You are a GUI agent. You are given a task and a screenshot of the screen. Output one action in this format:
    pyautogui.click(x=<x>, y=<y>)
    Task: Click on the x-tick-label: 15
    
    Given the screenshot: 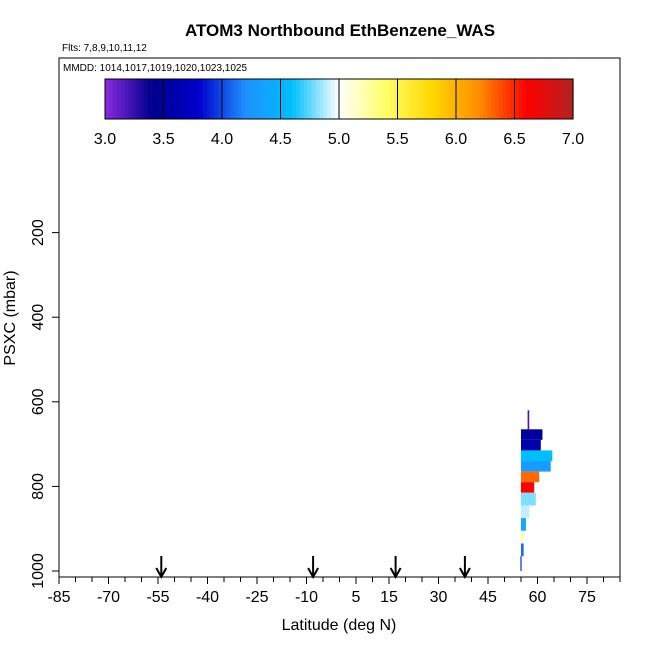 What is the action you would take?
    pyautogui.click(x=389, y=597)
    